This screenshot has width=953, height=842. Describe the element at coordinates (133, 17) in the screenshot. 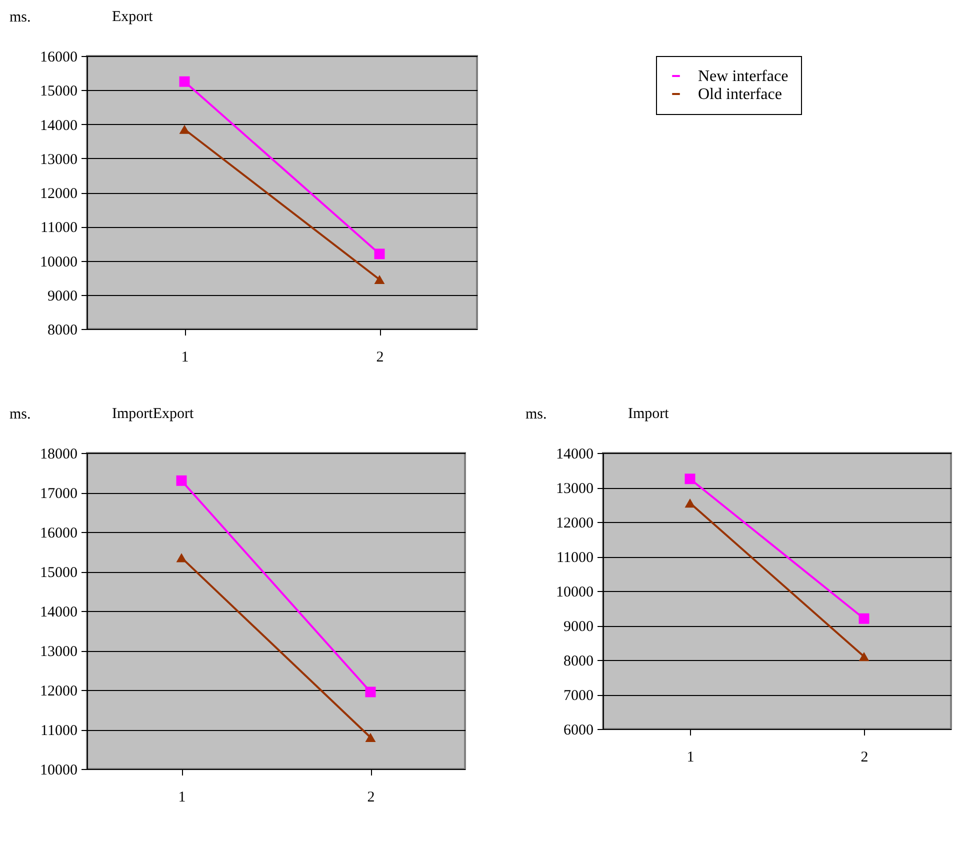

I see `chart-title: Export` at that location.